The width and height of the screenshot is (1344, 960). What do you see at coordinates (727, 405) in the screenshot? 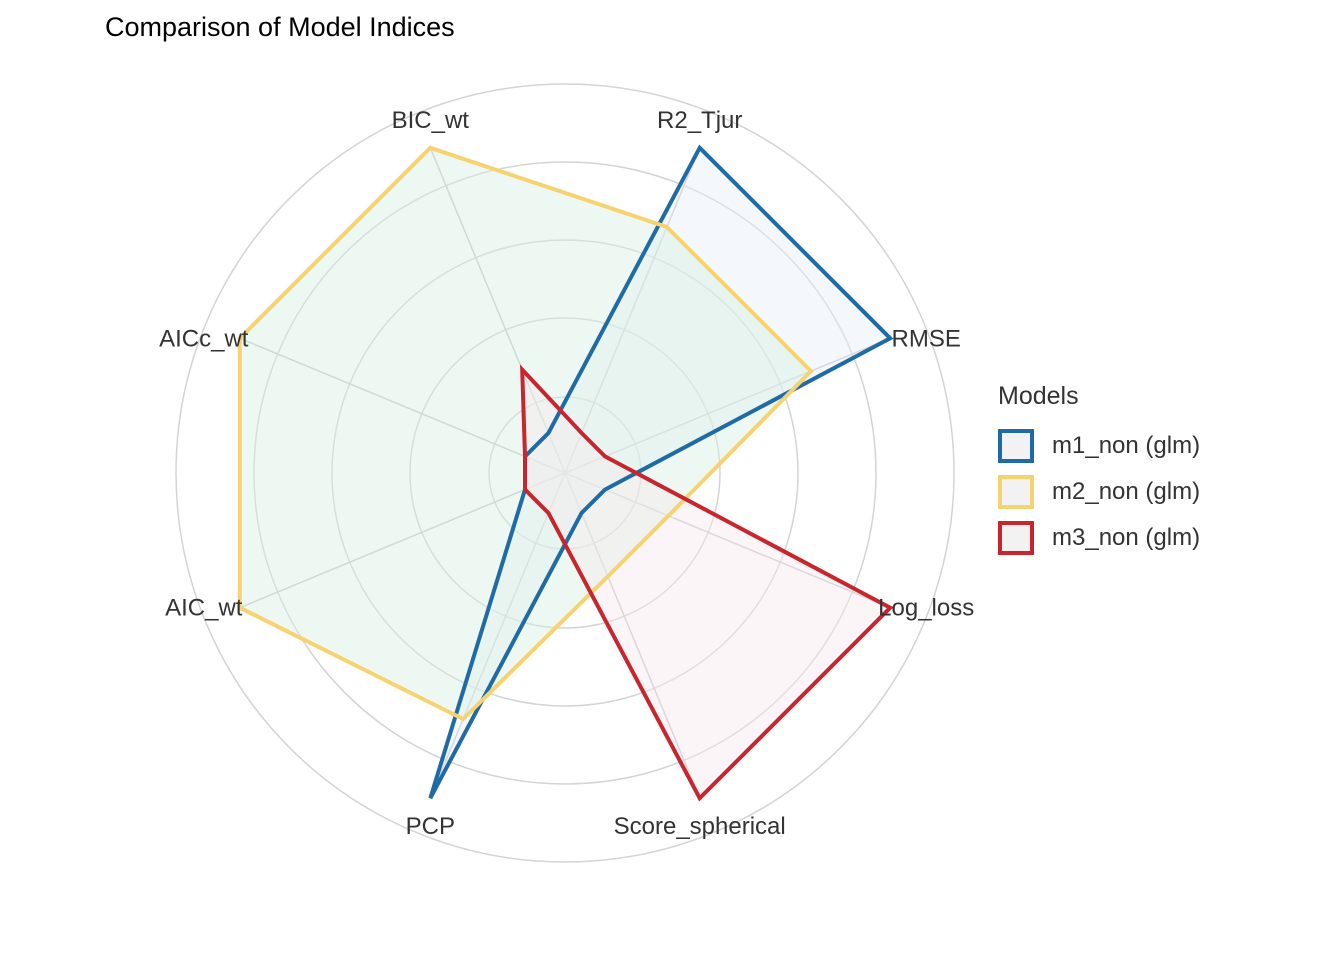
I see `spoke-rmse` at bounding box center [727, 405].